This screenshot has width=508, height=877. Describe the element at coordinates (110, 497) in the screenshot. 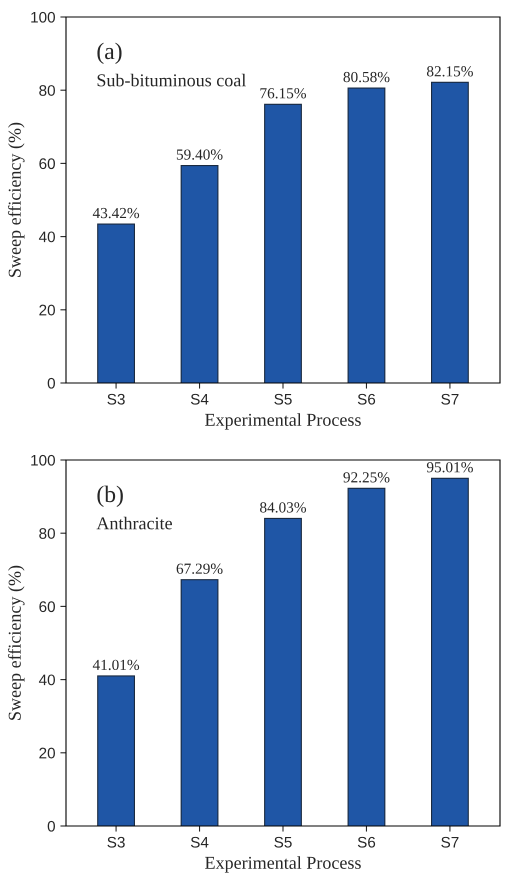

I see `annotation: (b)` at that location.